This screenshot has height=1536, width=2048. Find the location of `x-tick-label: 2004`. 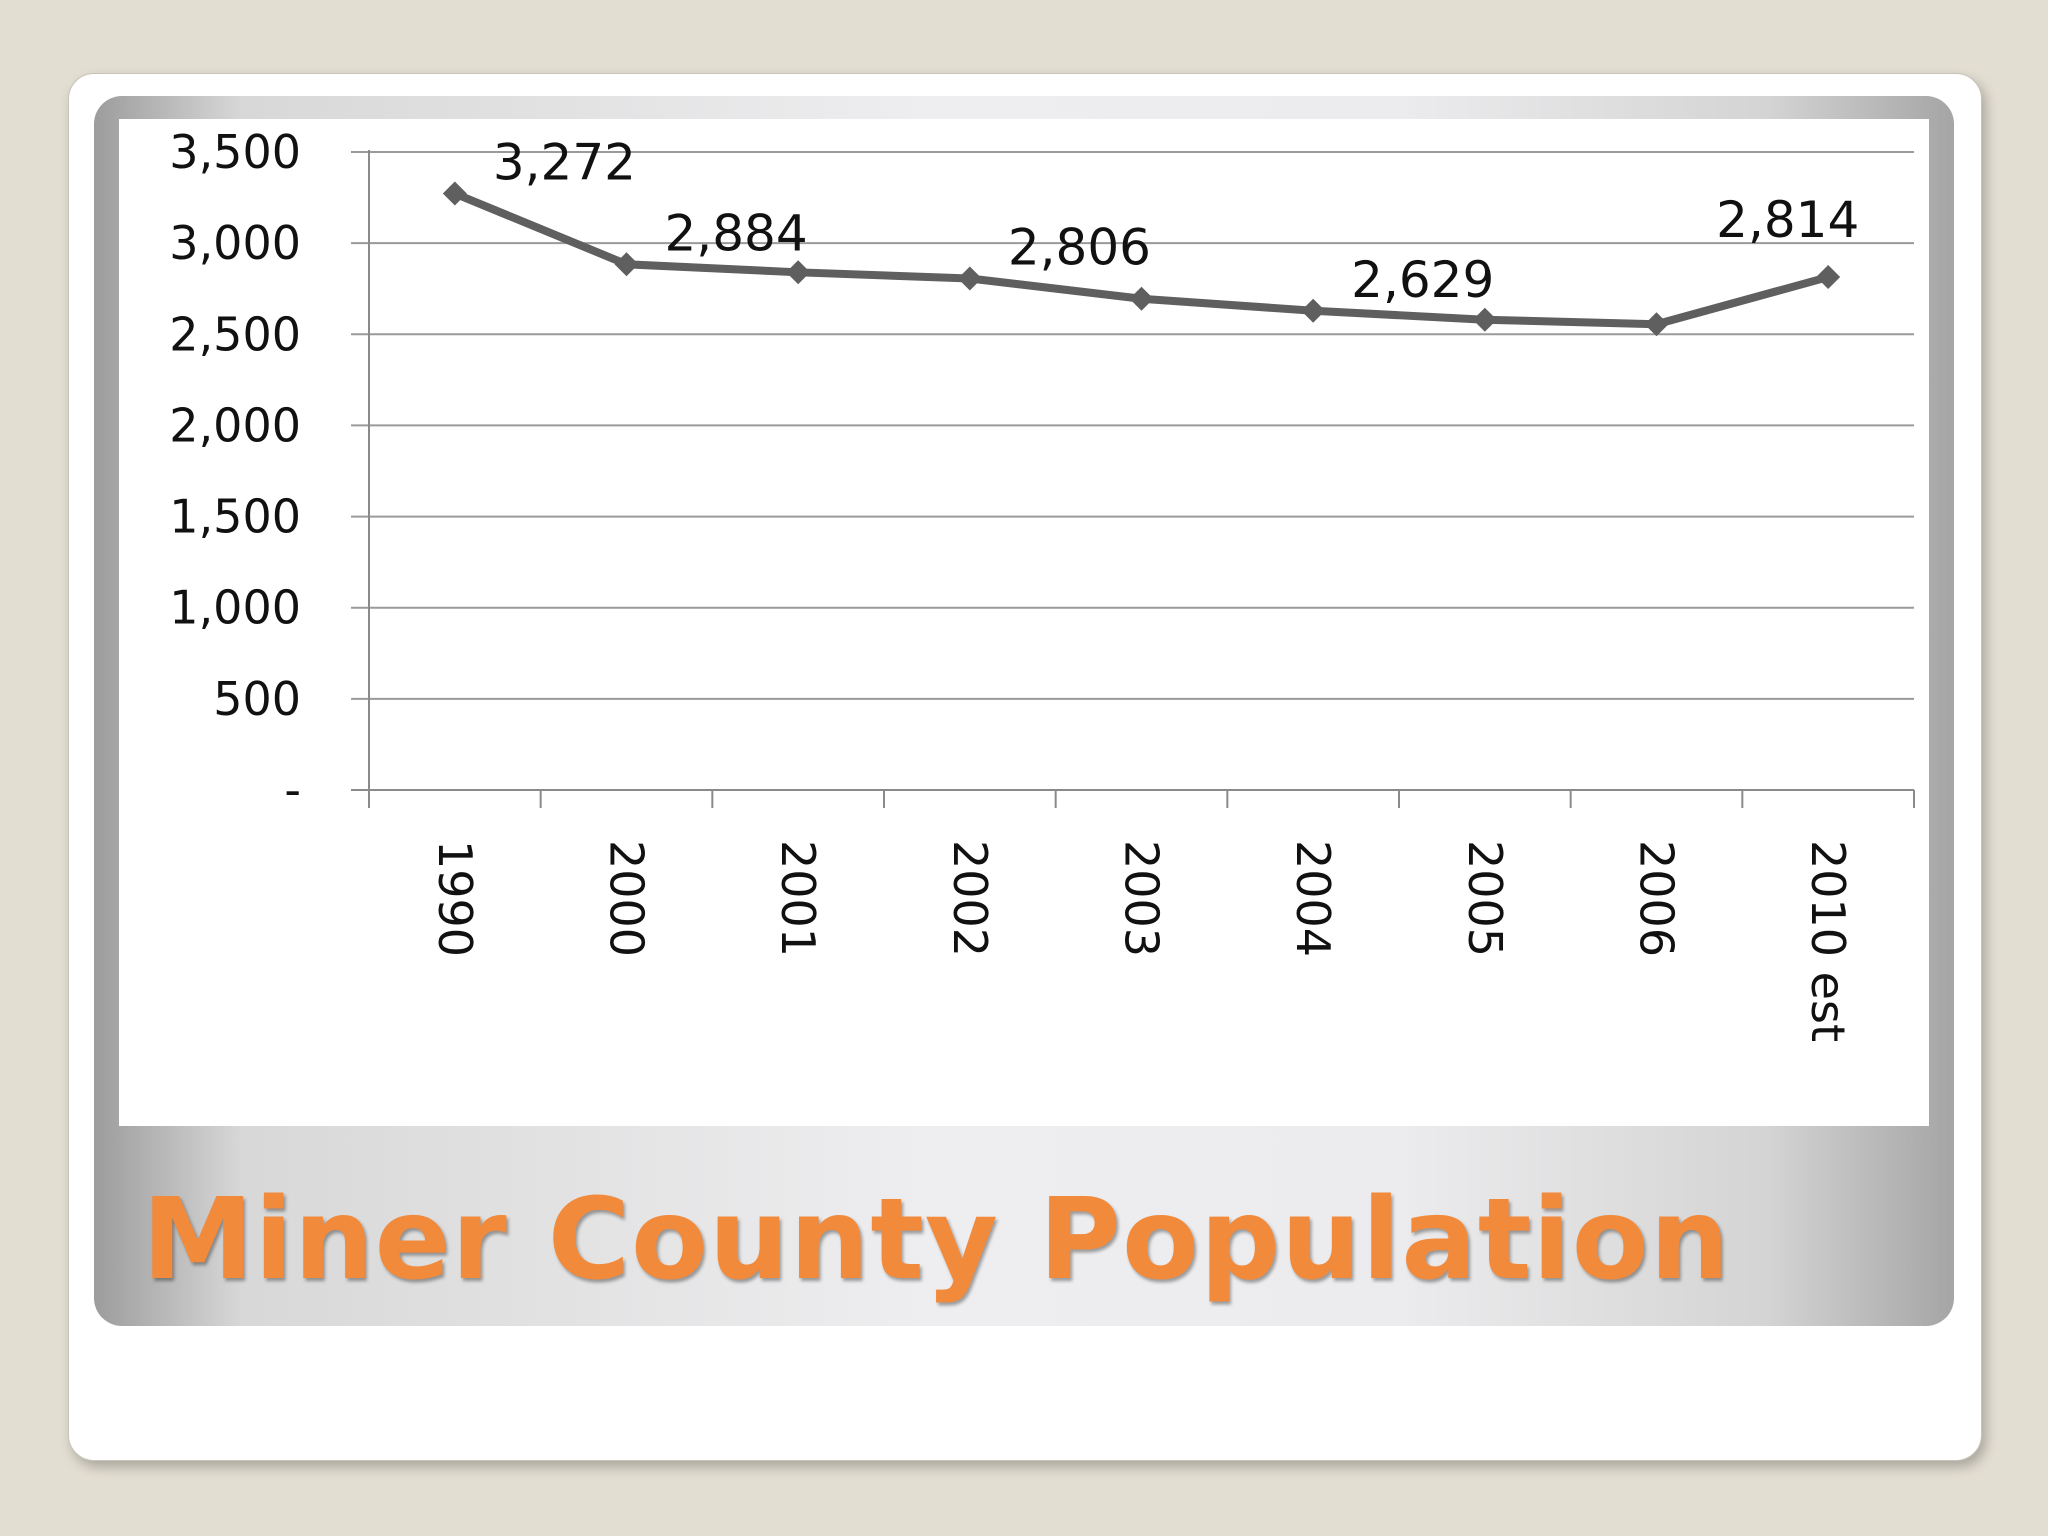

x-tick-label: 2004 is located at coordinates (1313, 898).